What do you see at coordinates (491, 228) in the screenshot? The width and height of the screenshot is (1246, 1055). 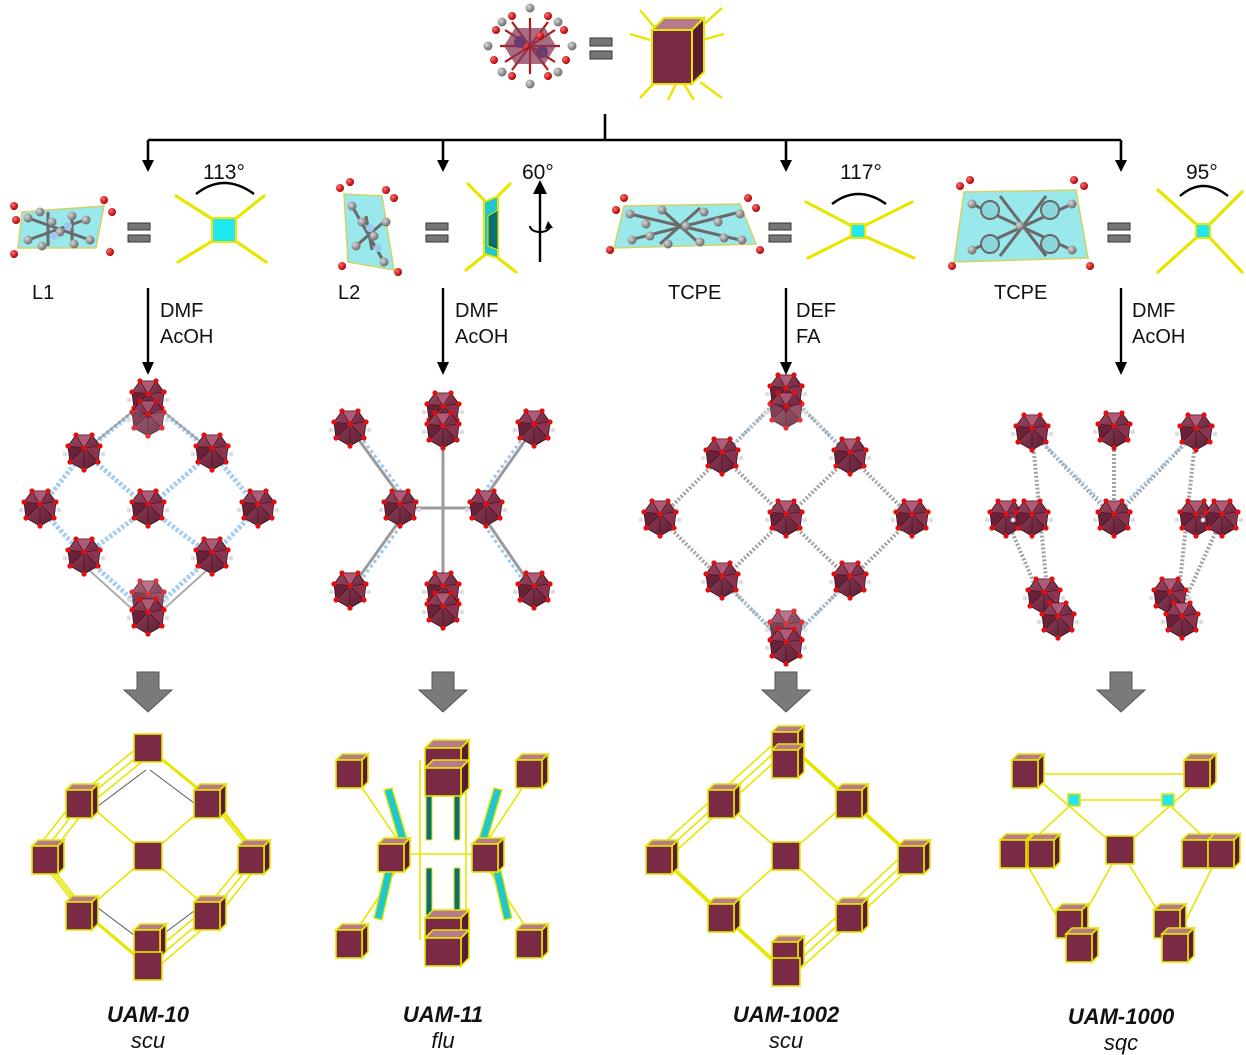 I see `linker-l2-node-model` at bounding box center [491, 228].